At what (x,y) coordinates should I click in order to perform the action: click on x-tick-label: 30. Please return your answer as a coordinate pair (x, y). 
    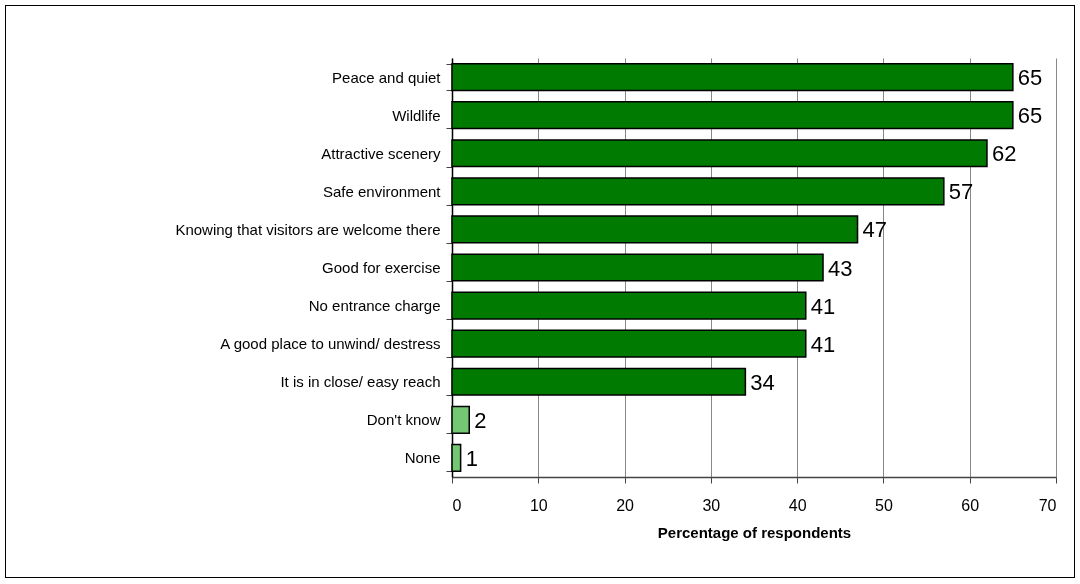
    Looking at the image, I should click on (711, 505).